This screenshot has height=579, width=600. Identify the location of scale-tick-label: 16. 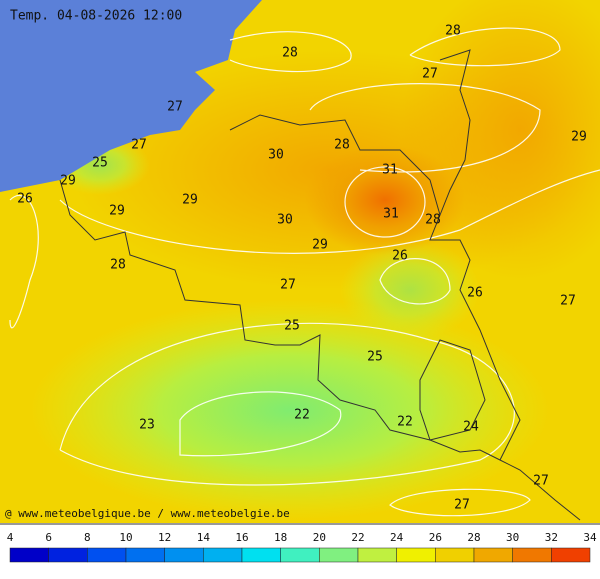
(241, 537).